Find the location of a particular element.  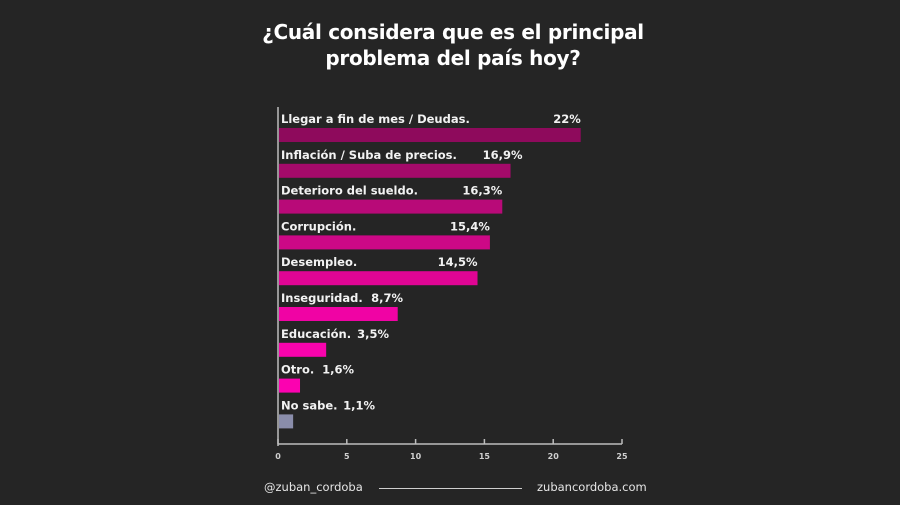

value-label: 1,6% is located at coordinates (338, 370).